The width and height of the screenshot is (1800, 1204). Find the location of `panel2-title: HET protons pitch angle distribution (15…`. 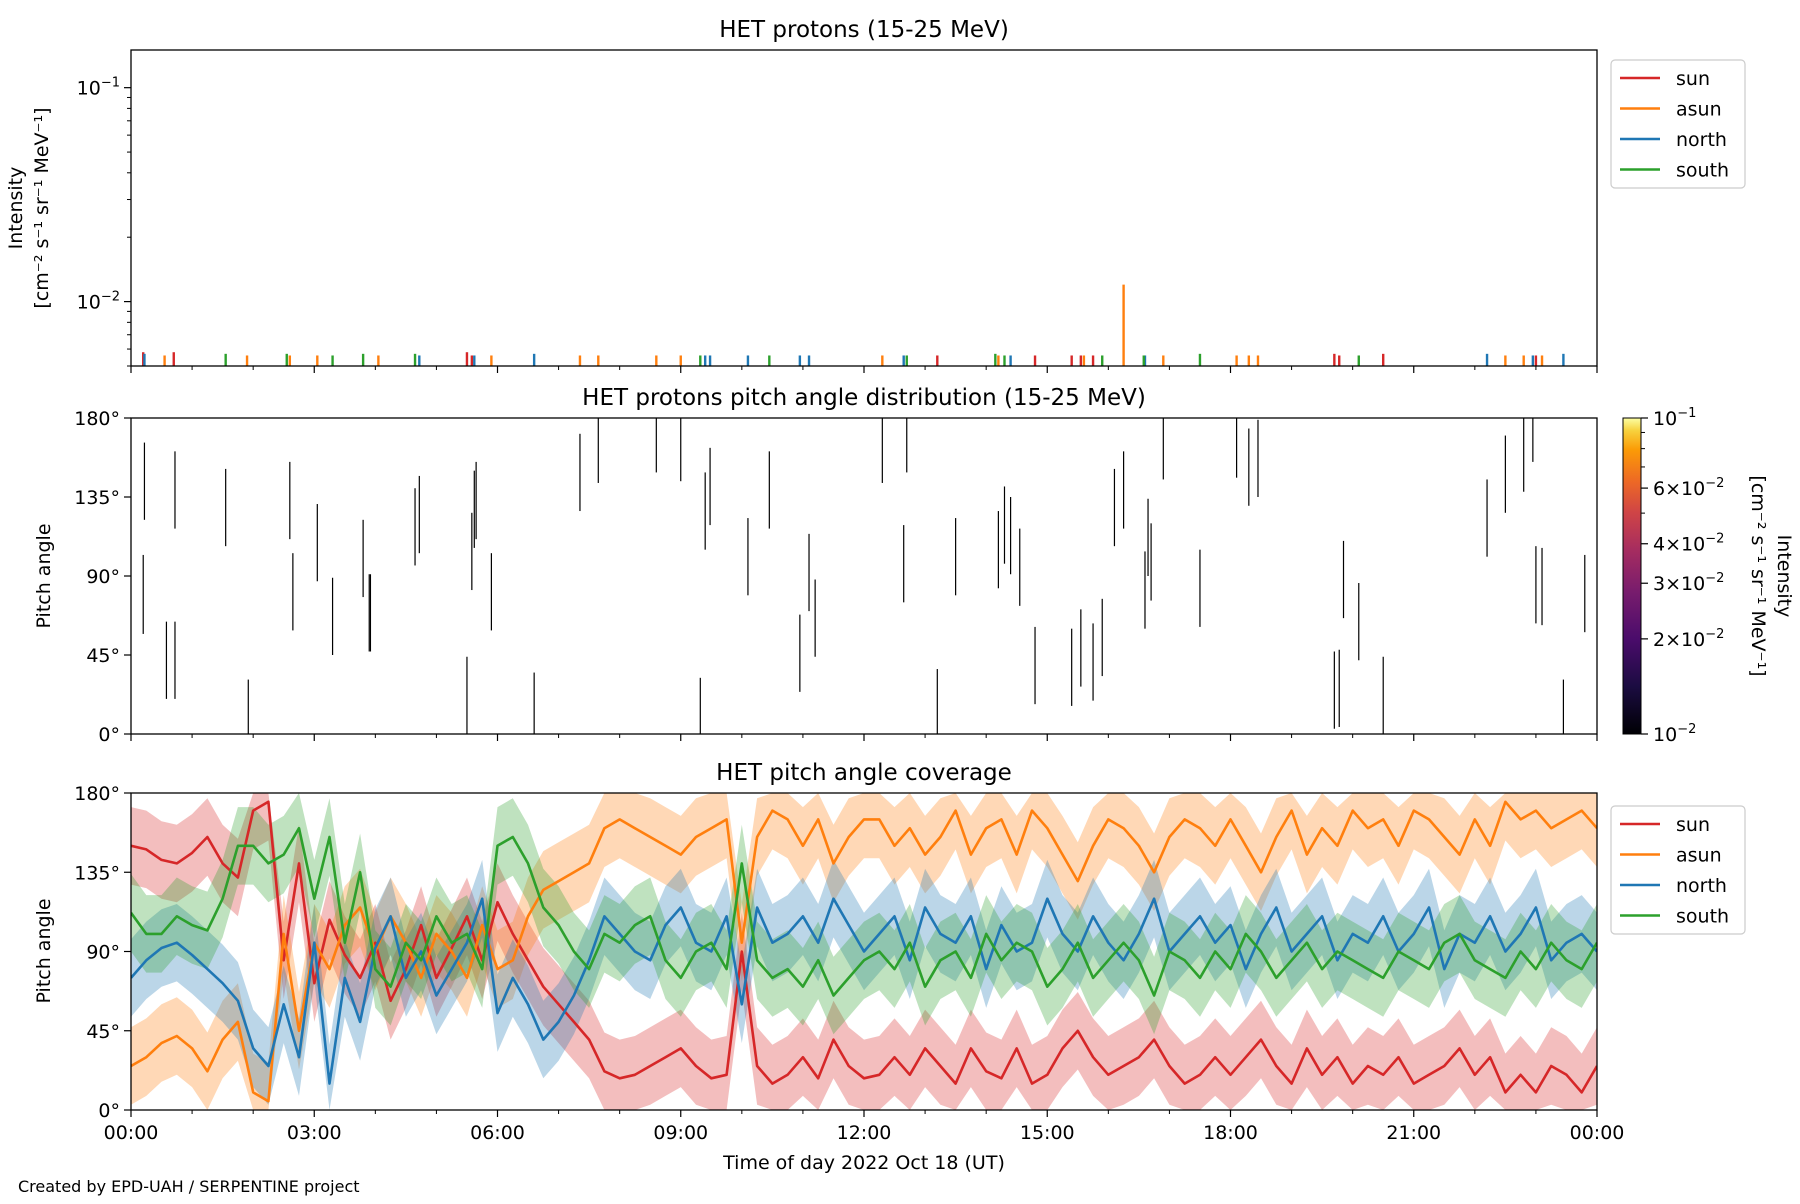

panel2-title: HET protons pitch angle distribution (15… is located at coordinates (864, 398).